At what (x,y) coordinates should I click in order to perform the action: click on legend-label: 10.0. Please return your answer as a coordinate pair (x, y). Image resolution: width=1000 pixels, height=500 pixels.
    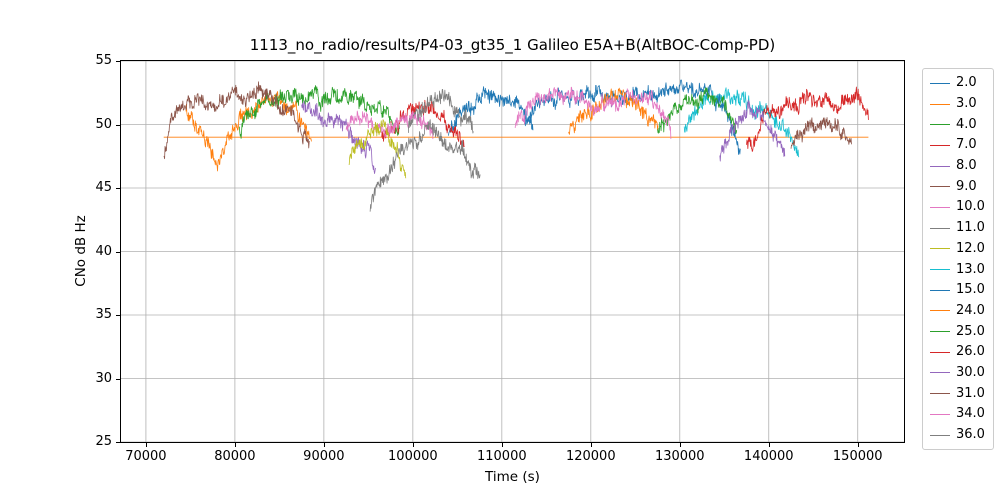
    Looking at the image, I should click on (970, 207).